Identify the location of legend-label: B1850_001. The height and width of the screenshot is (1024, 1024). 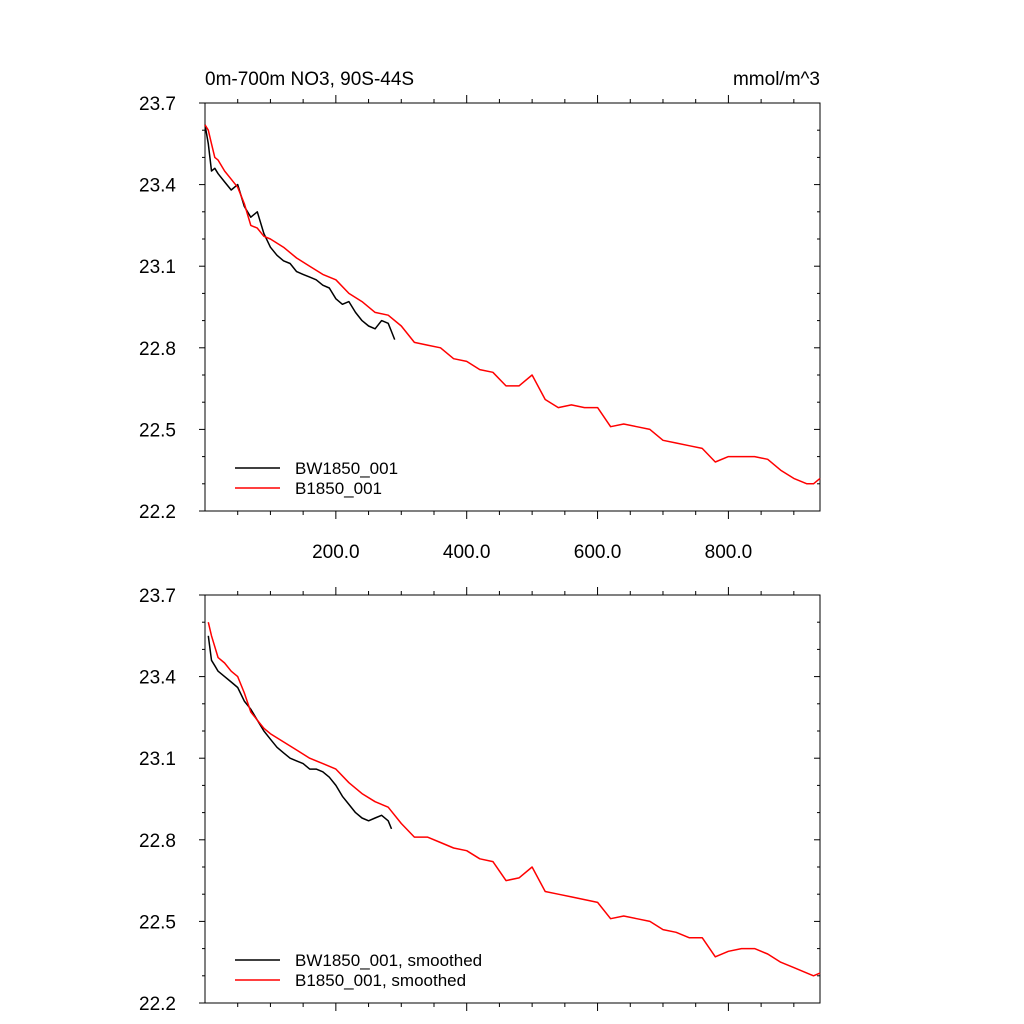
(338, 488).